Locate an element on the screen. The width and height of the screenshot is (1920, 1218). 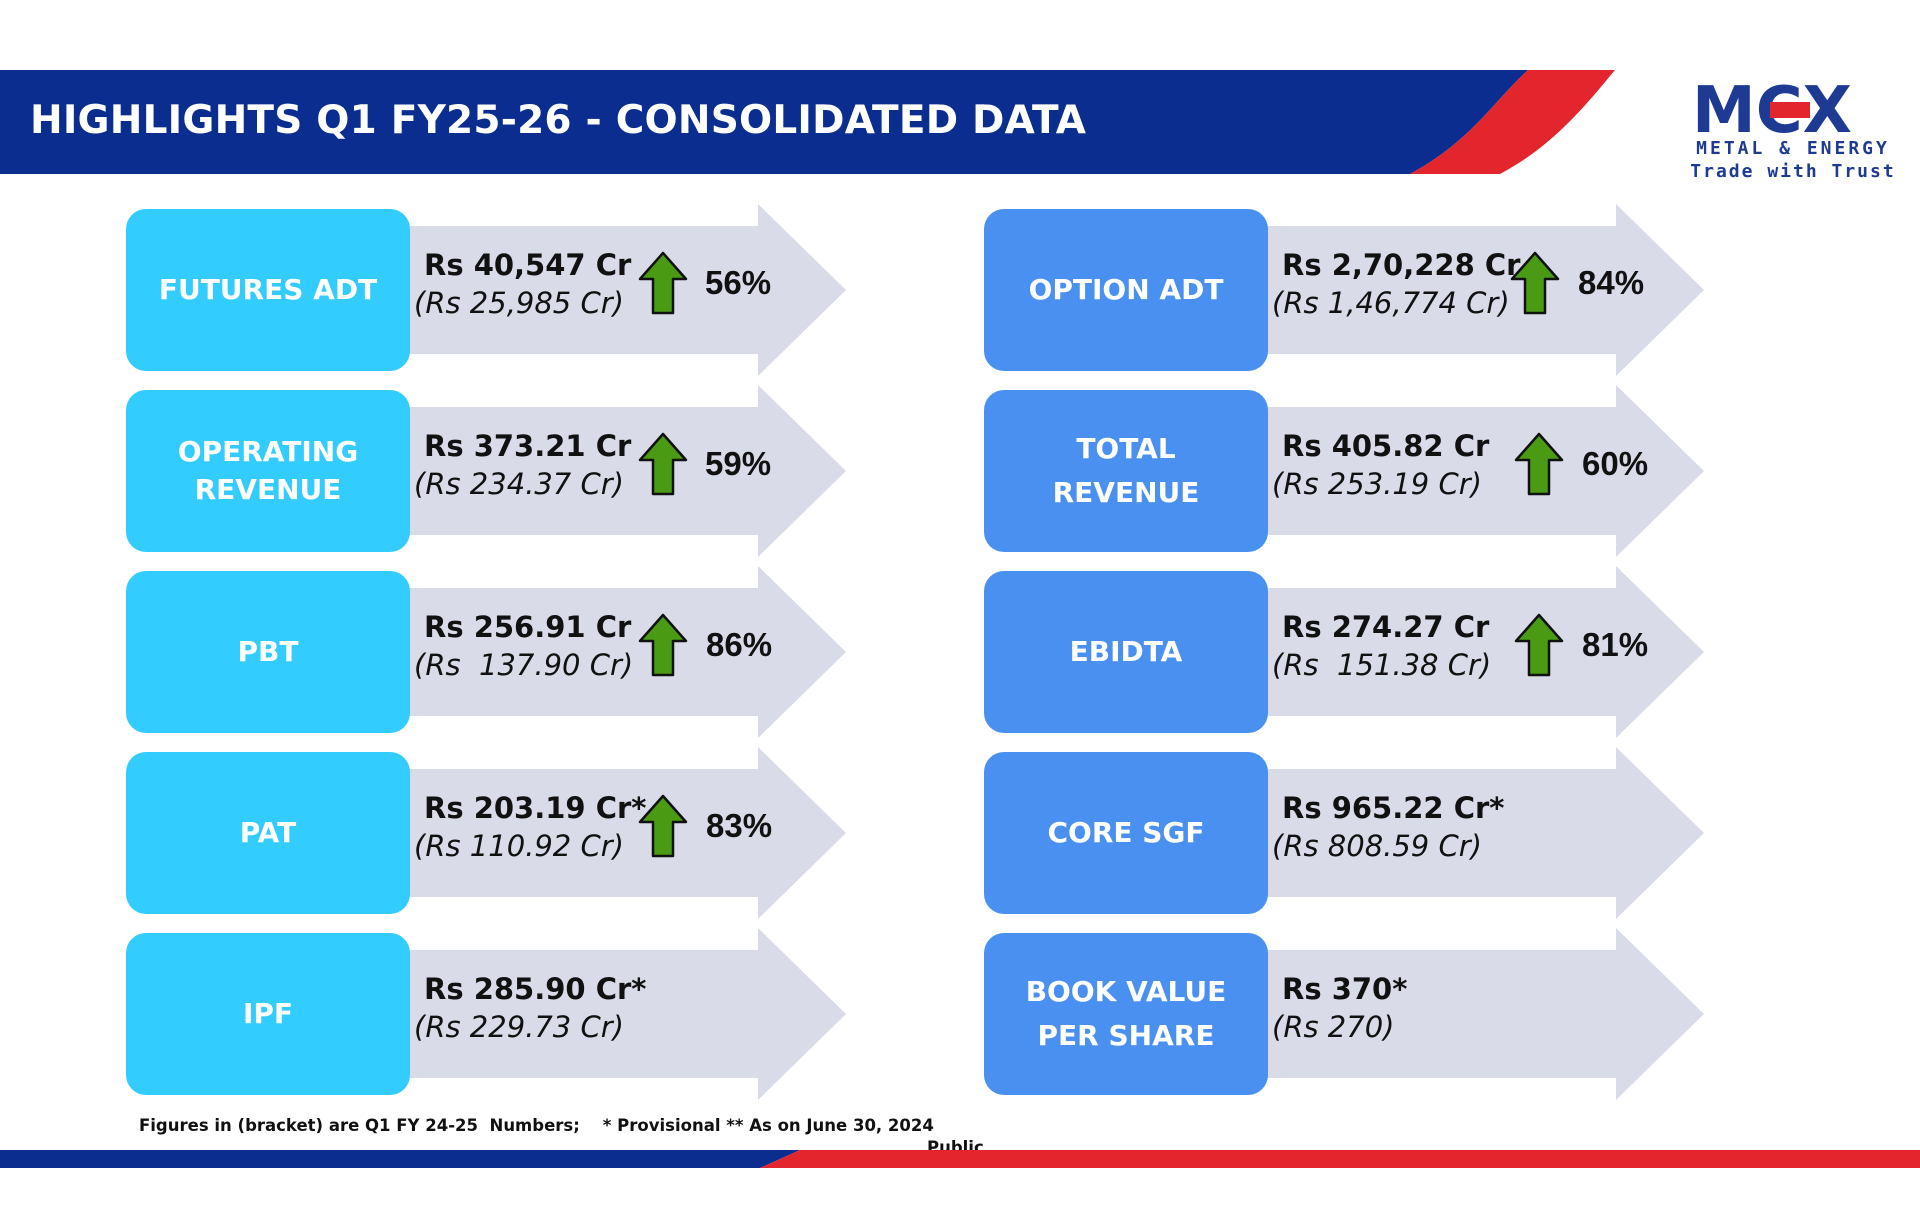
metric-value: Rs 405.82 Cr is located at coordinates (1386, 446).